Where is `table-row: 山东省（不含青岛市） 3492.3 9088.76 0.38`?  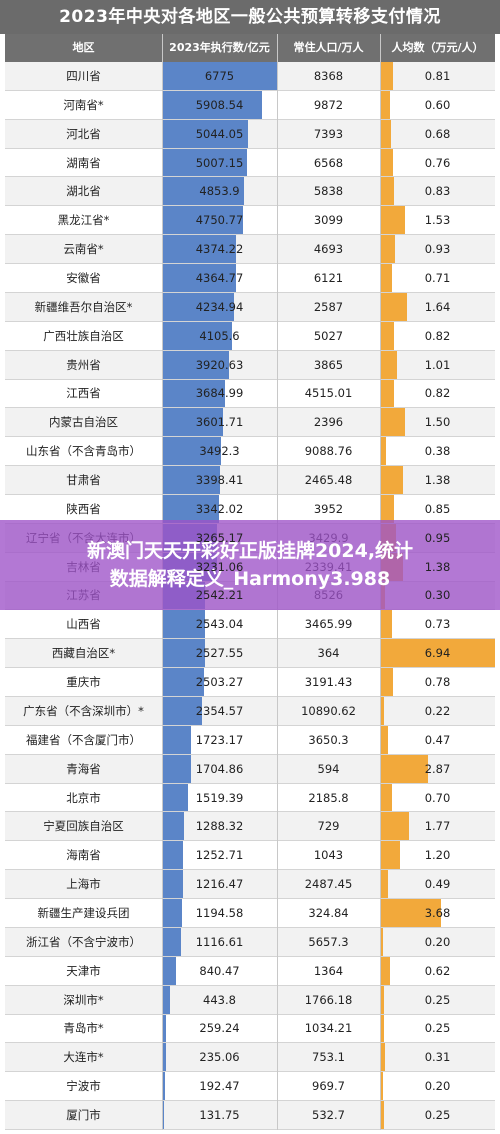
table-row: 山东省（不含青岛市） 3492.3 9088.76 0.38 is located at coordinates (250, 452).